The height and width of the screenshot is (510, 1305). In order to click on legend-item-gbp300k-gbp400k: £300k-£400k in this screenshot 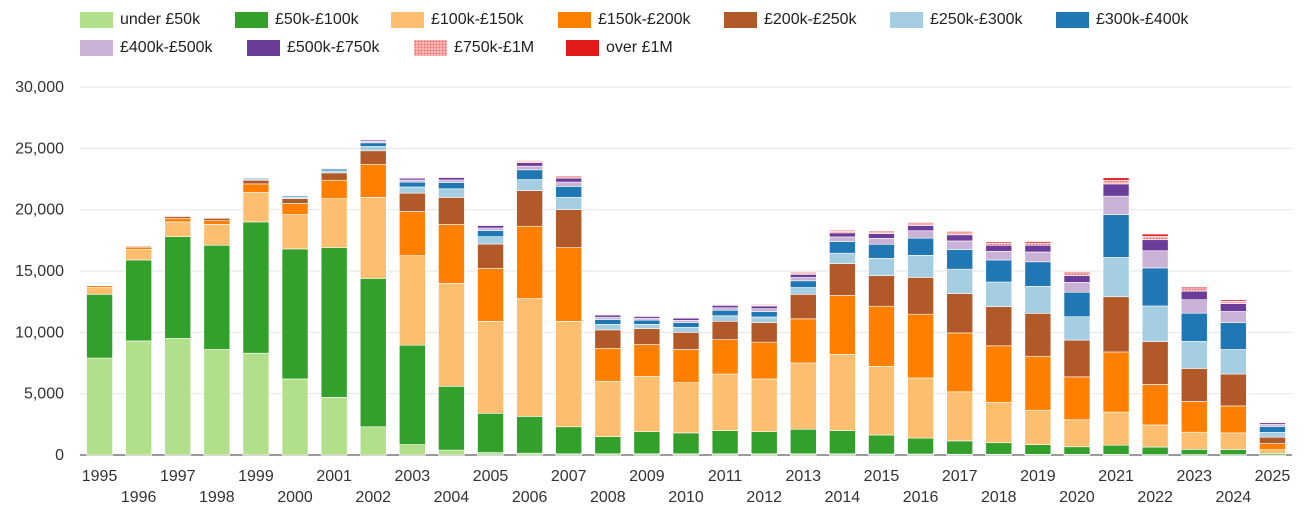, I will do `click(1122, 20)`.